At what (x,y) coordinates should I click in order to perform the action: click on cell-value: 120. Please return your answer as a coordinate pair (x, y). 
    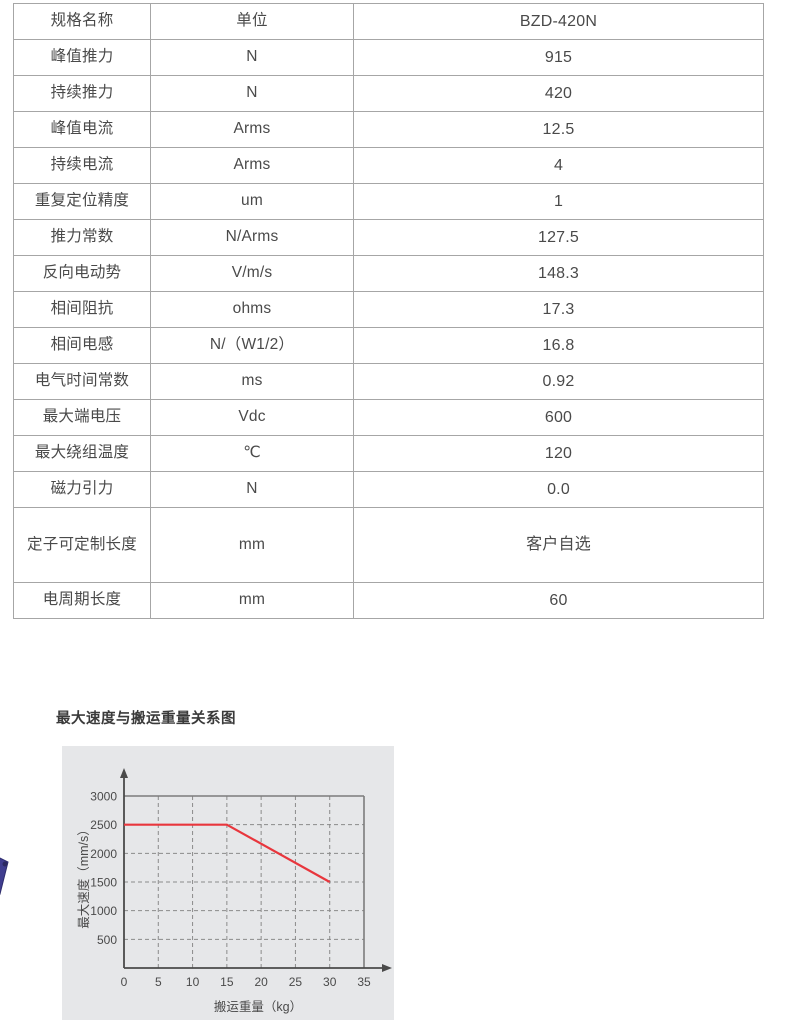
    Looking at the image, I should click on (558, 453).